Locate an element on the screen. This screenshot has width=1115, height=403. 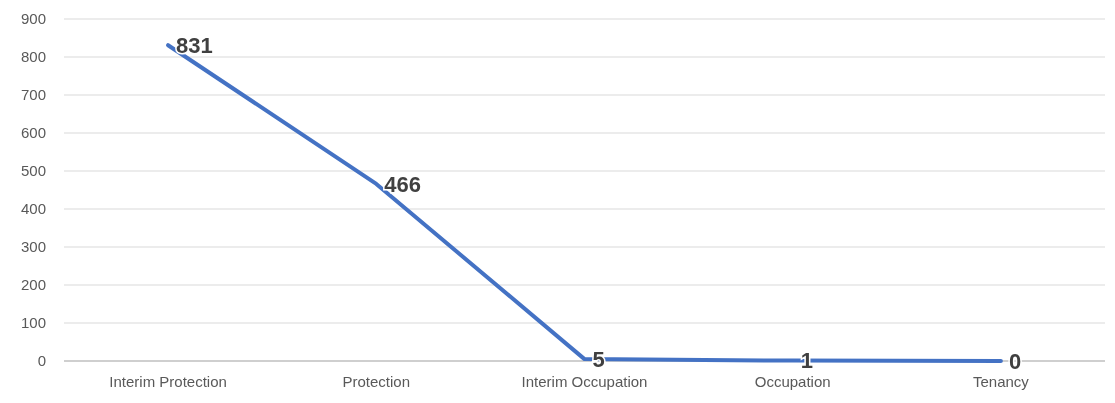
data-label: 466 is located at coordinates (403, 184).